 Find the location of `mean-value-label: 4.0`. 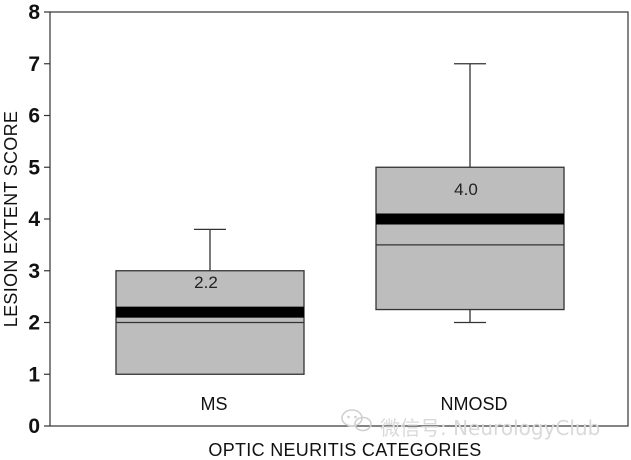

mean-value-label: 4.0 is located at coordinates (466, 189).